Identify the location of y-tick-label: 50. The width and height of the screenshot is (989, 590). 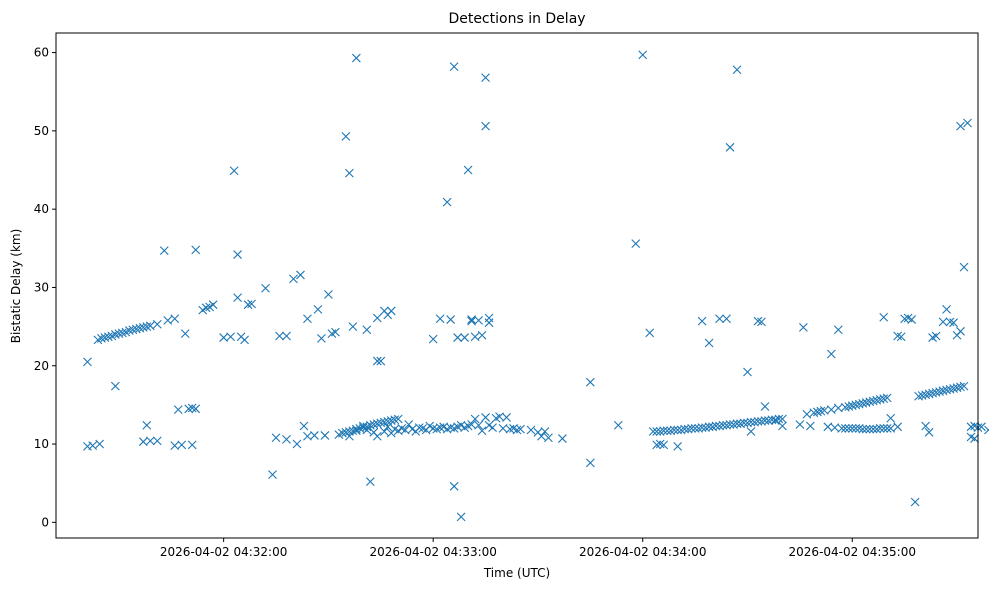
(41, 131).